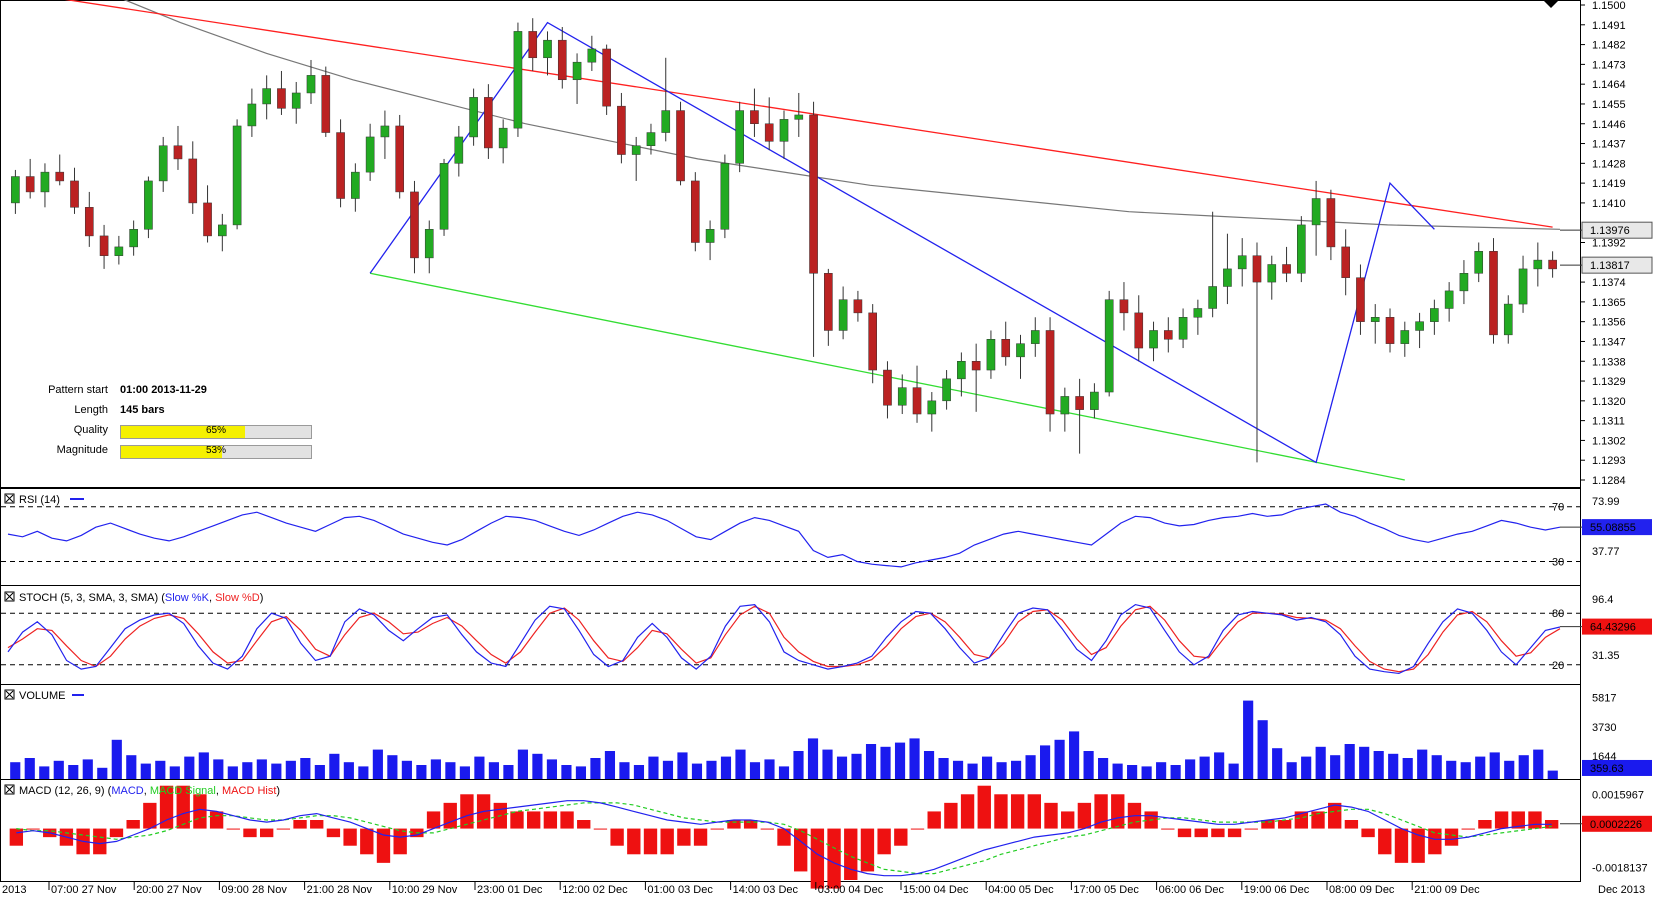 The image size is (1655, 897). I want to click on stoch-k-legend: Slow %K, so click(187, 598).